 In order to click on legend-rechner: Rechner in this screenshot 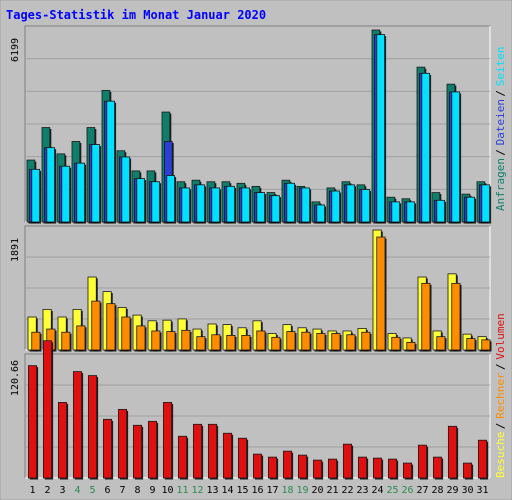, I will do `click(500, 395)`.